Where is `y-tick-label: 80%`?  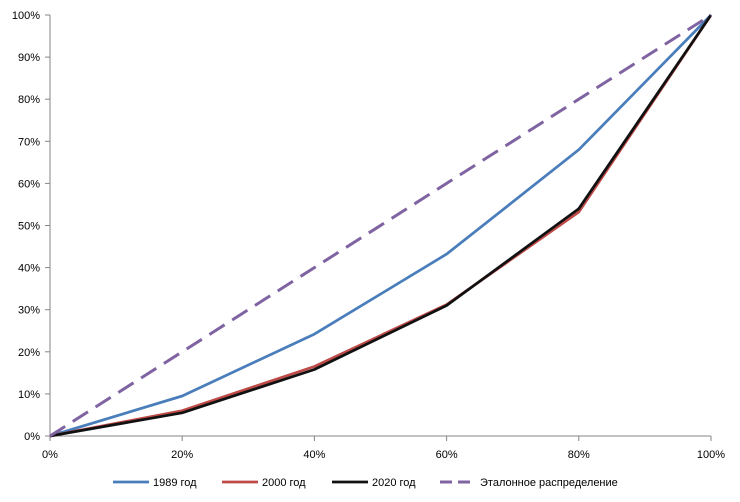
y-tick-label: 80% is located at coordinates (29, 100).